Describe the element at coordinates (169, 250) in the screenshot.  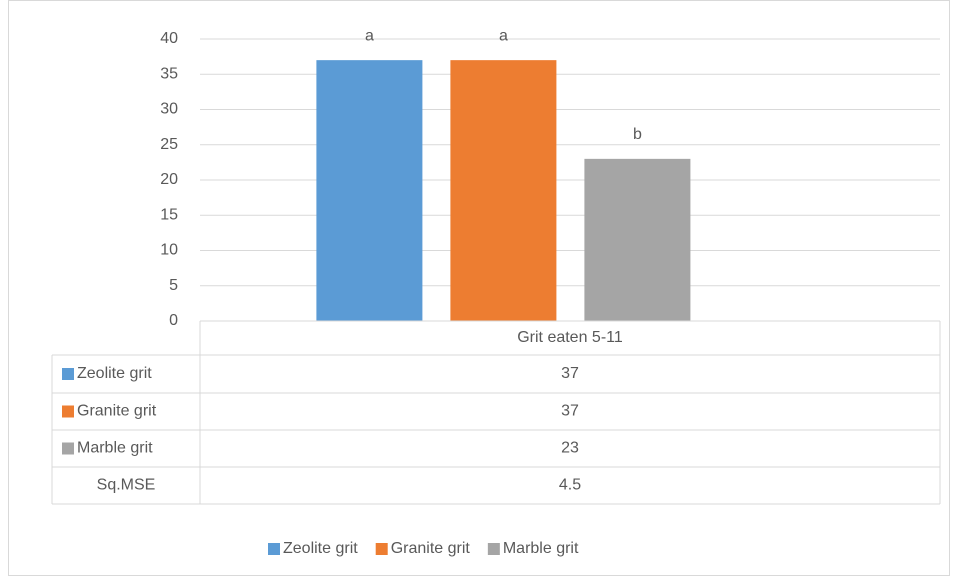
I see `y-tick-label: 10` at that location.